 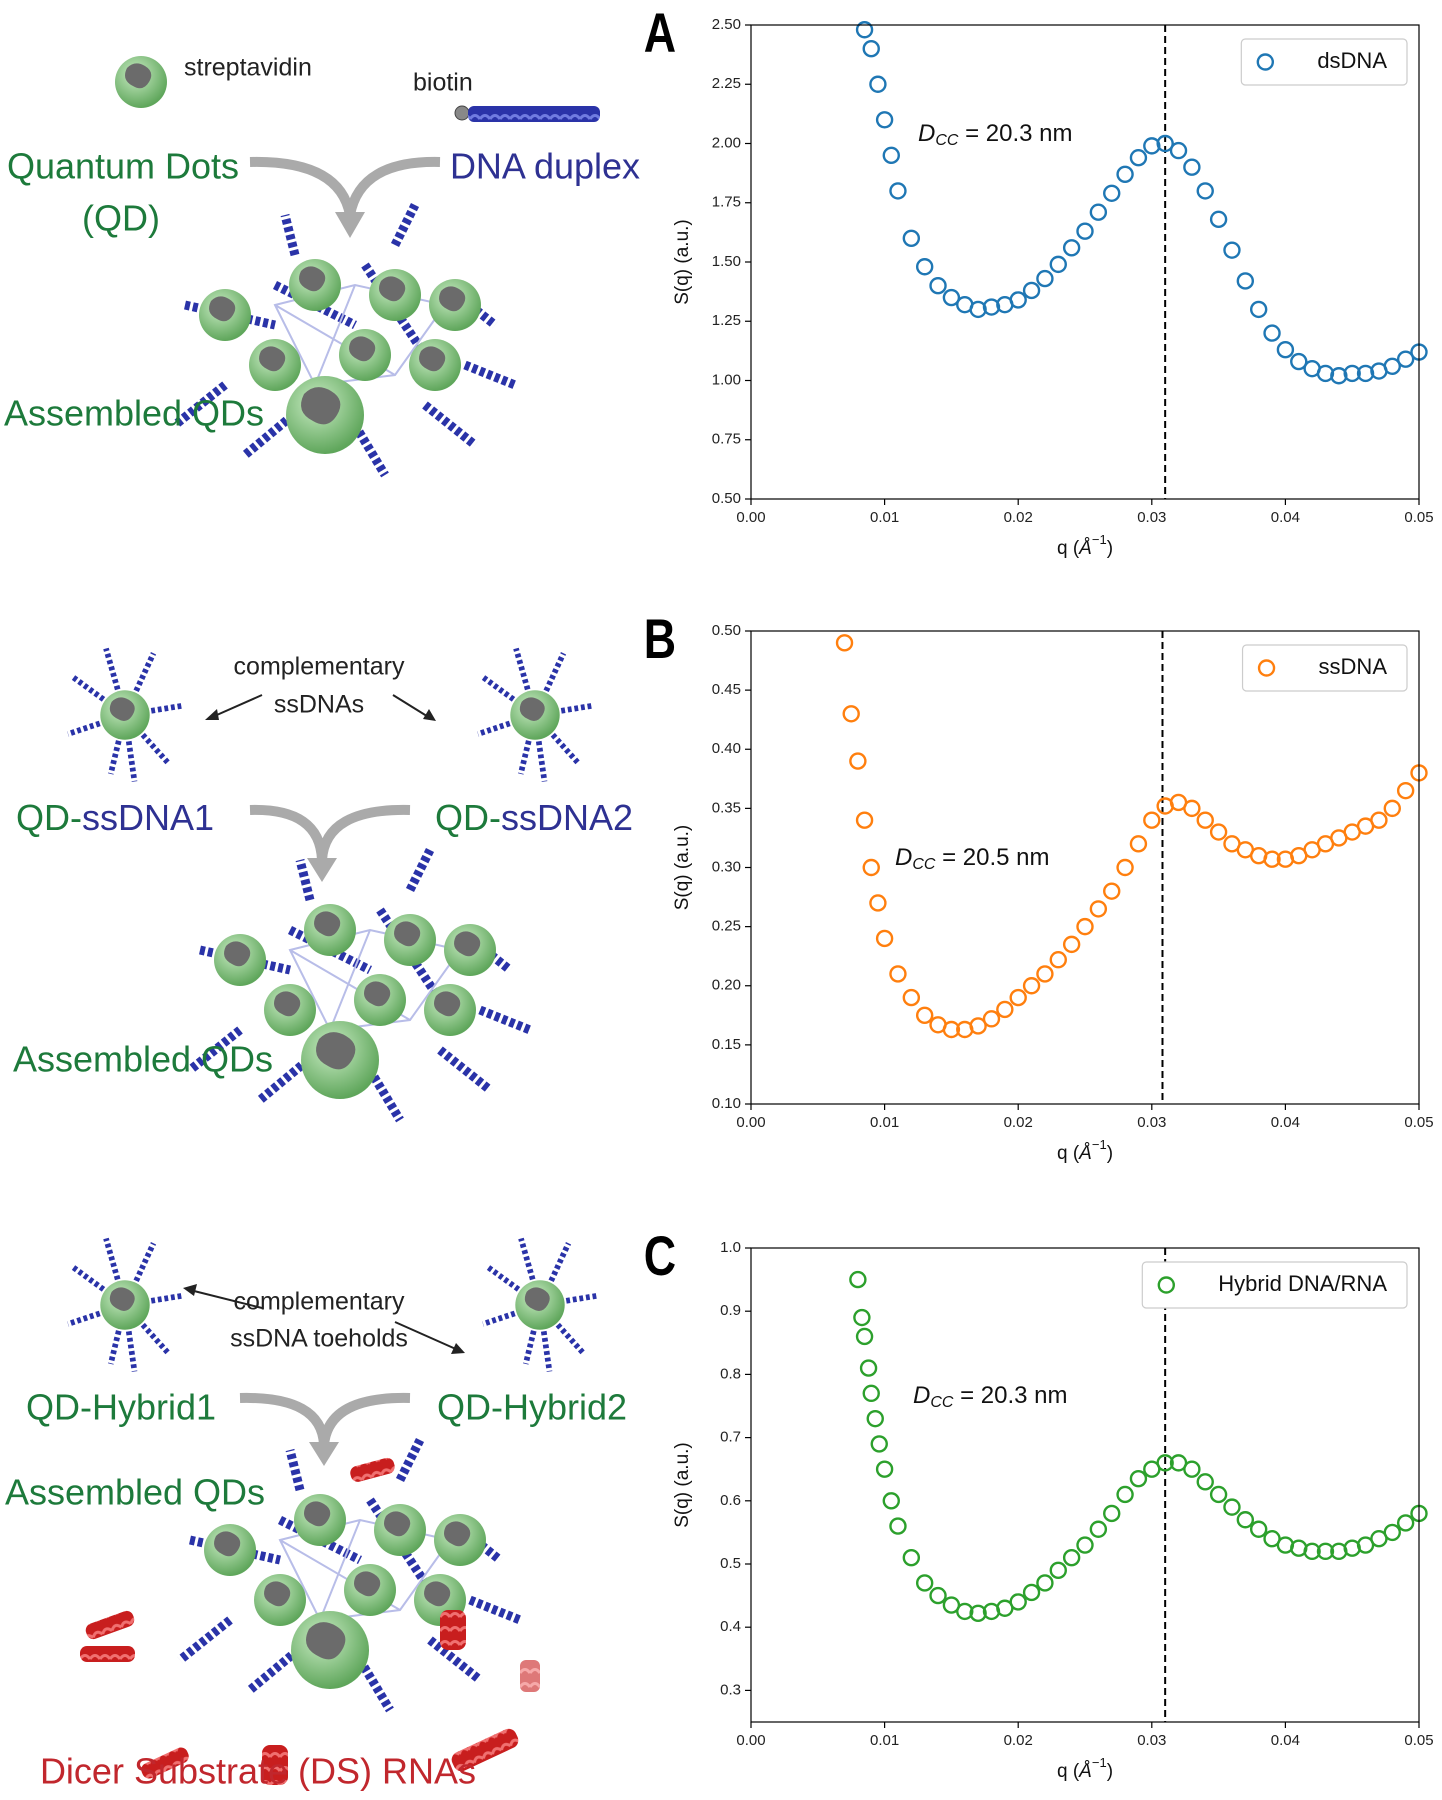 What do you see at coordinates (123, 166) in the screenshot?
I see `label: Quantum Dots` at bounding box center [123, 166].